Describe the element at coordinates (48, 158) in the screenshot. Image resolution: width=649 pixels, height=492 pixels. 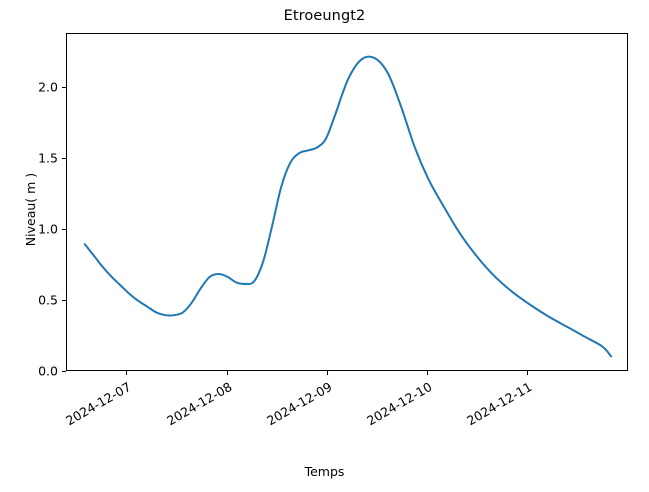
I see `y-tick-label-3: 1.5` at that location.